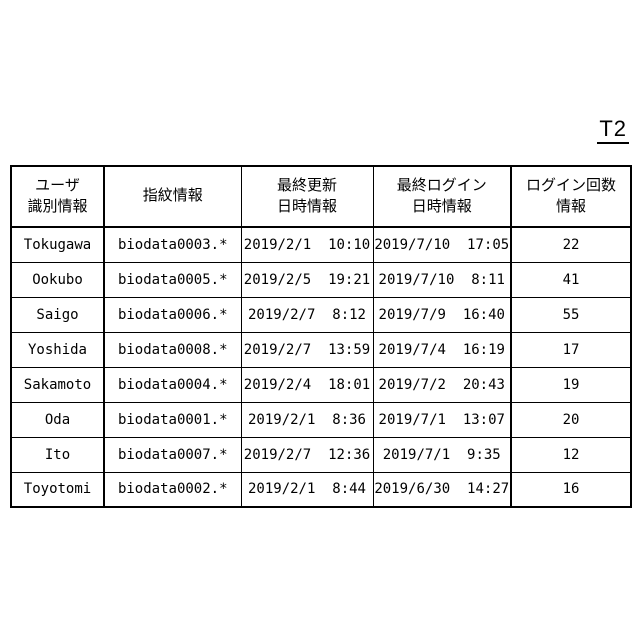 This screenshot has width=640, height=640. I want to click on cell-fingerprint: biodata0006.*, so click(172, 314).